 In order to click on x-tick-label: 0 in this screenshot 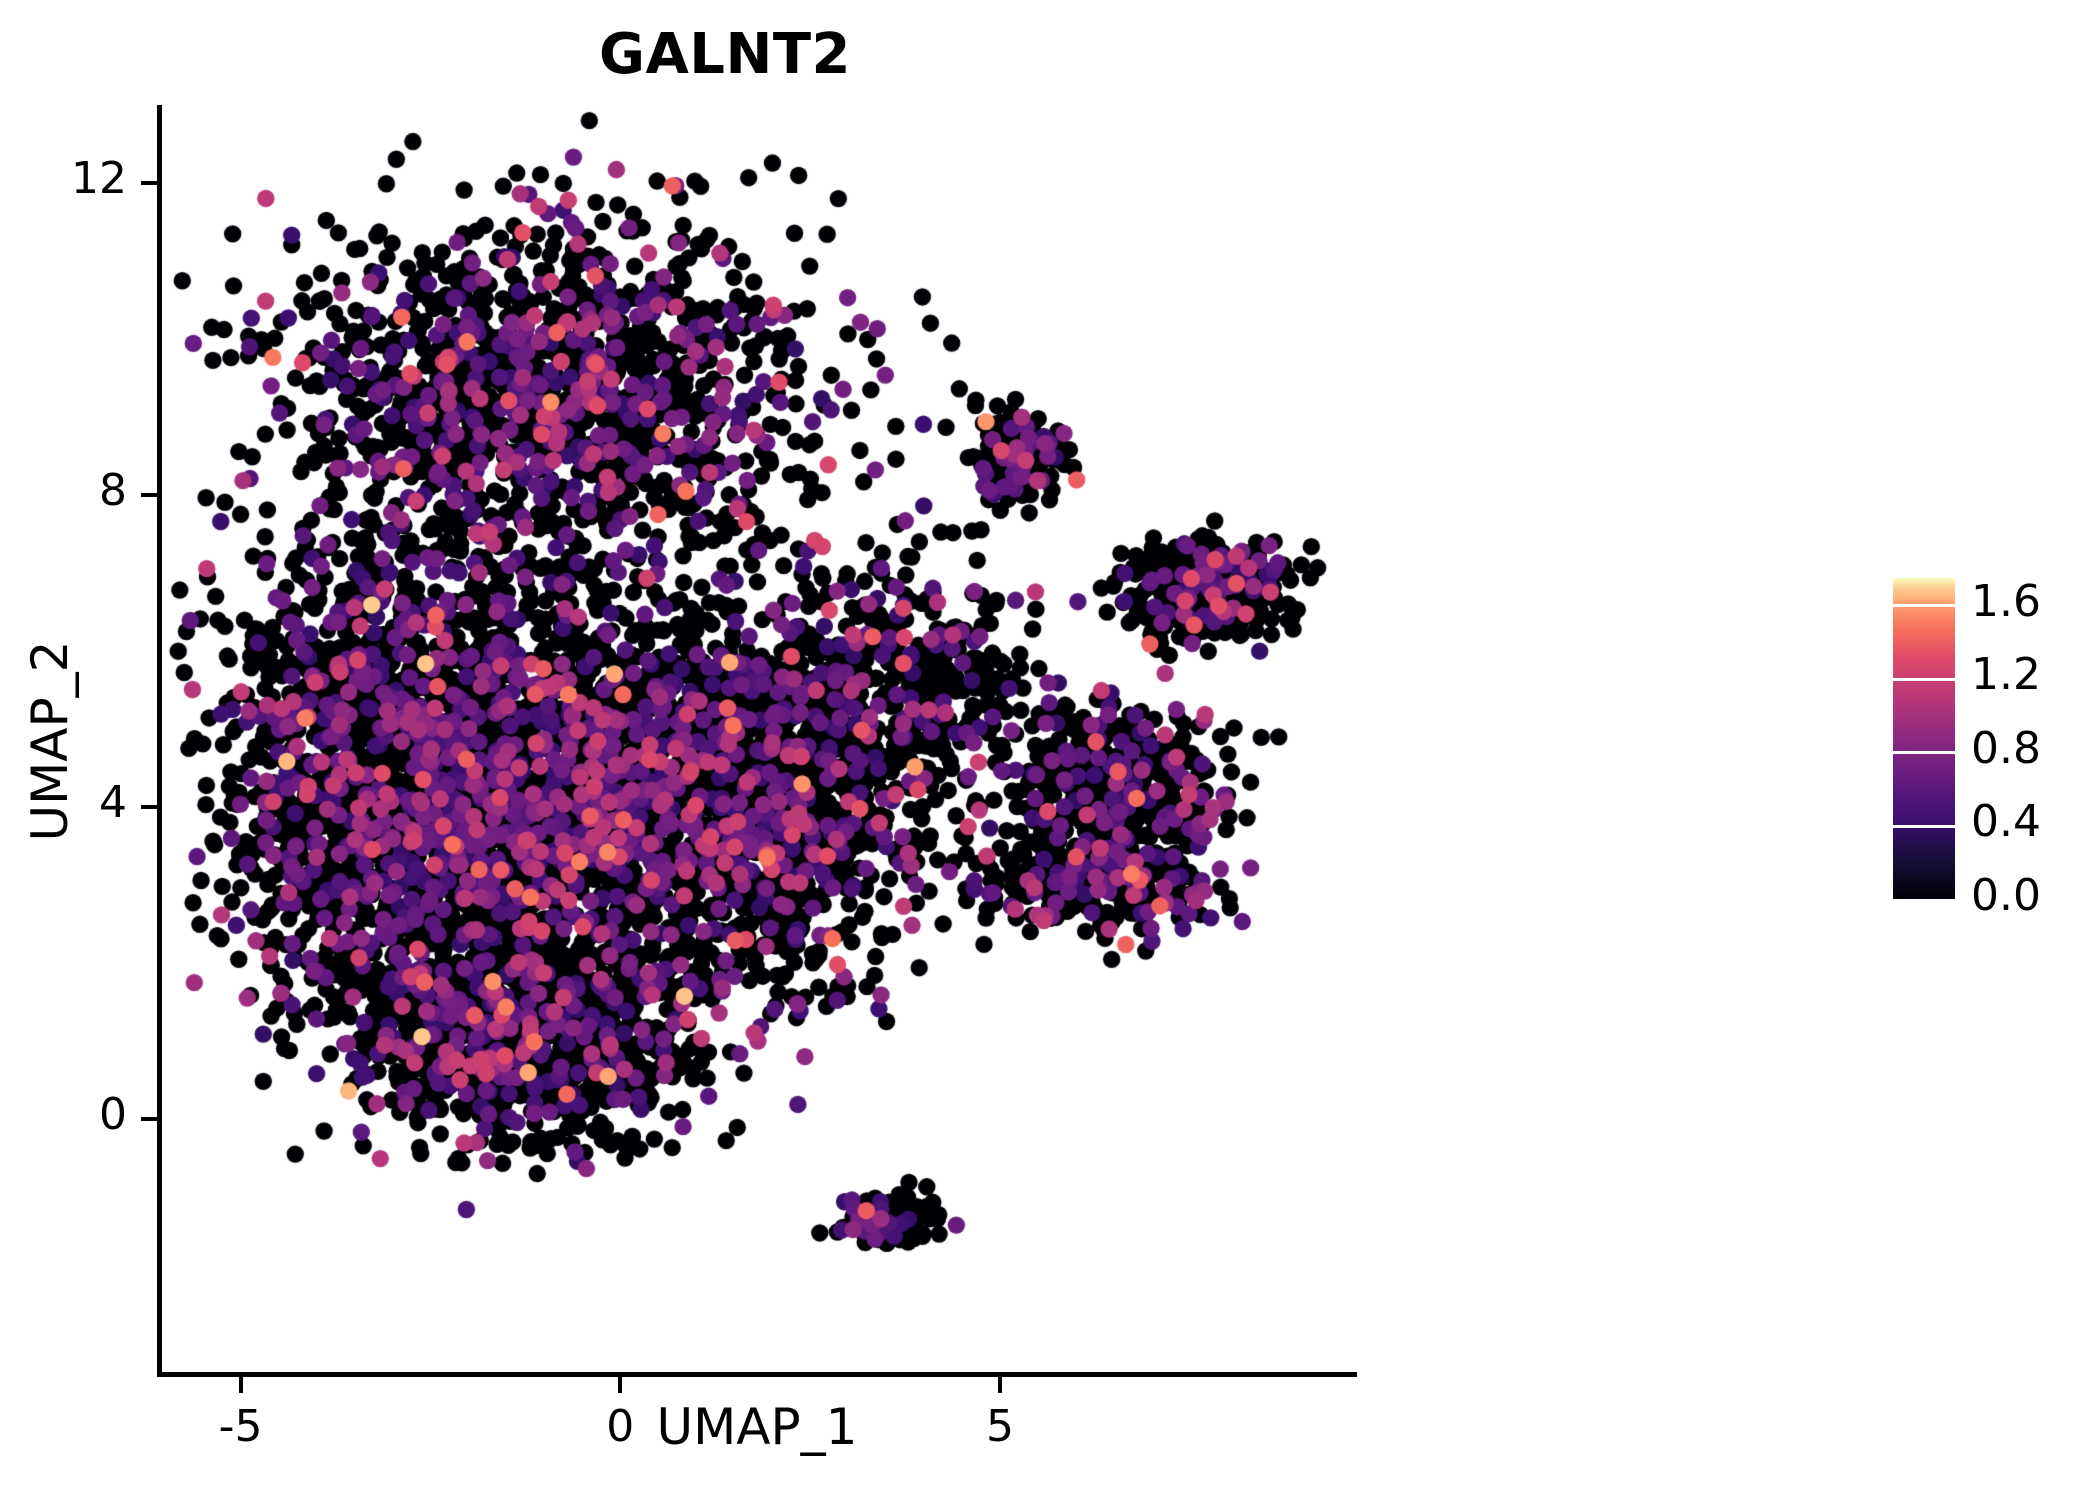, I will do `click(620, 1426)`.